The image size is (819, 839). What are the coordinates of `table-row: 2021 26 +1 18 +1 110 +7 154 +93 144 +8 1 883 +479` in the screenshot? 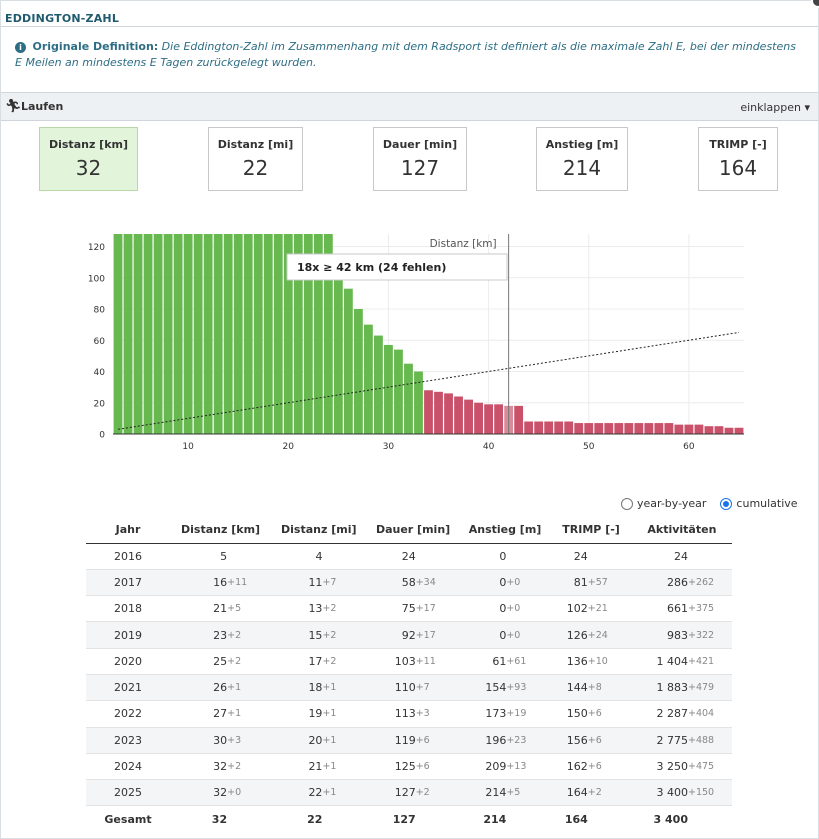 It's located at (409, 688).